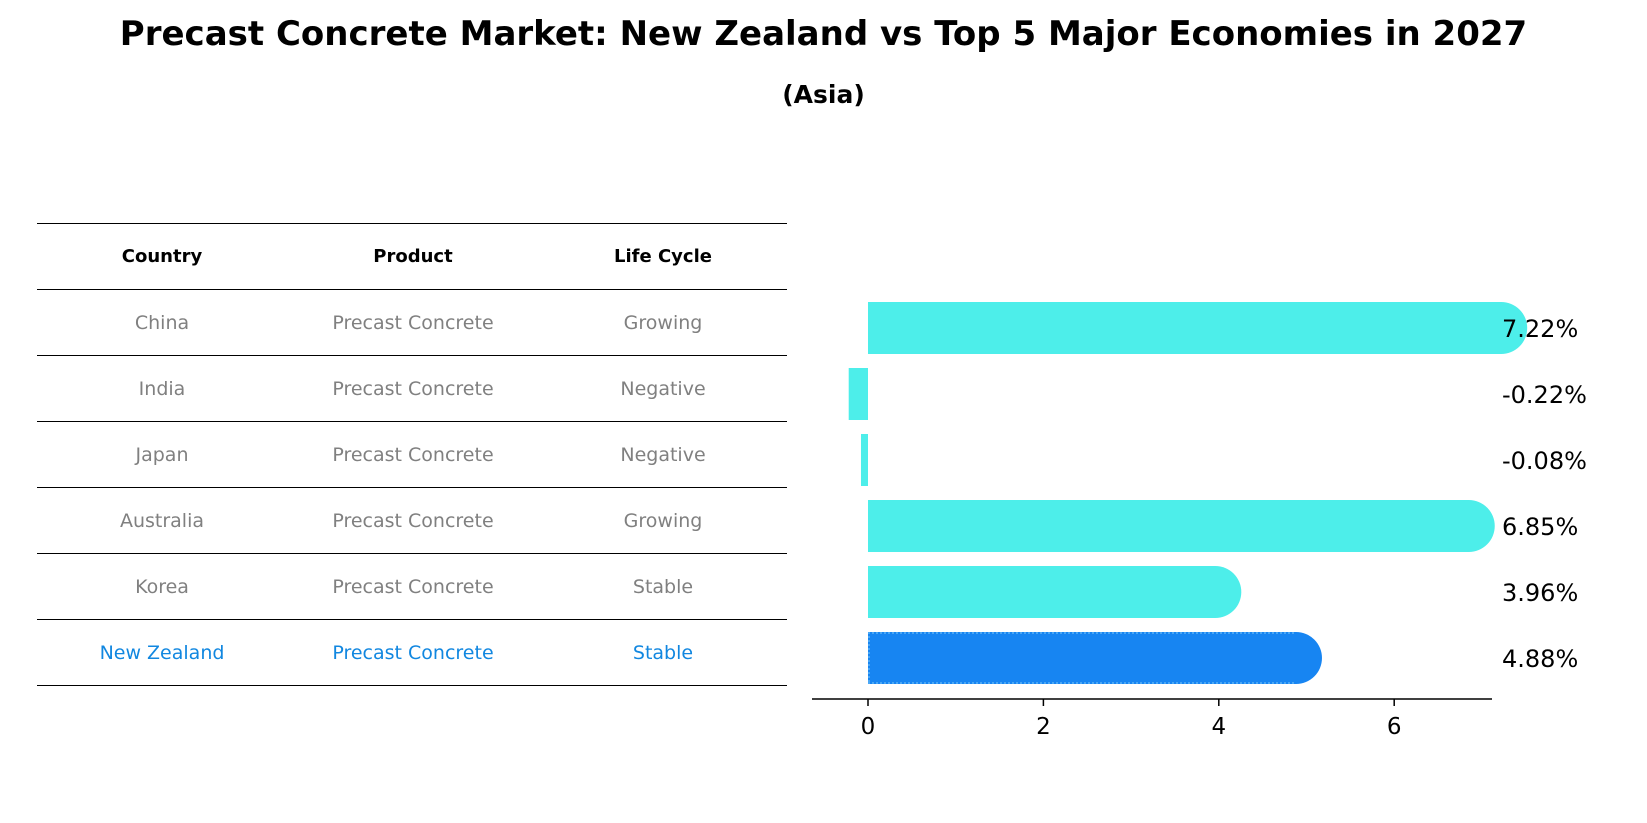 Image resolution: width=1647 pixels, height=823 pixels. I want to click on header-product: Product, so click(413, 256).